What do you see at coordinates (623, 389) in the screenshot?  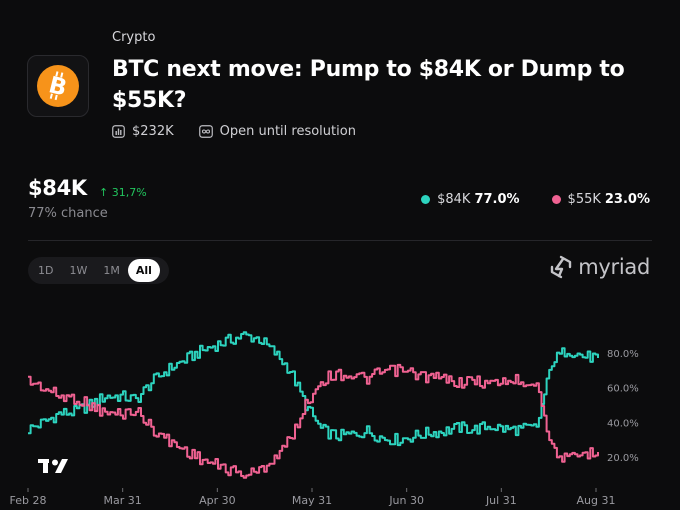 I see `y-tick-label: 60.0%` at bounding box center [623, 389].